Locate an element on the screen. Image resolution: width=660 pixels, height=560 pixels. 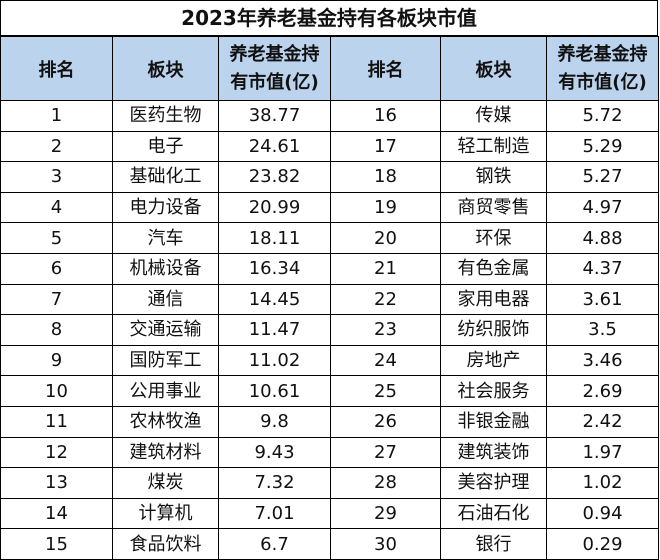
table-row: 12 建筑材料 9.43 27 建筑装饰 1.97 is located at coordinates (329, 452).